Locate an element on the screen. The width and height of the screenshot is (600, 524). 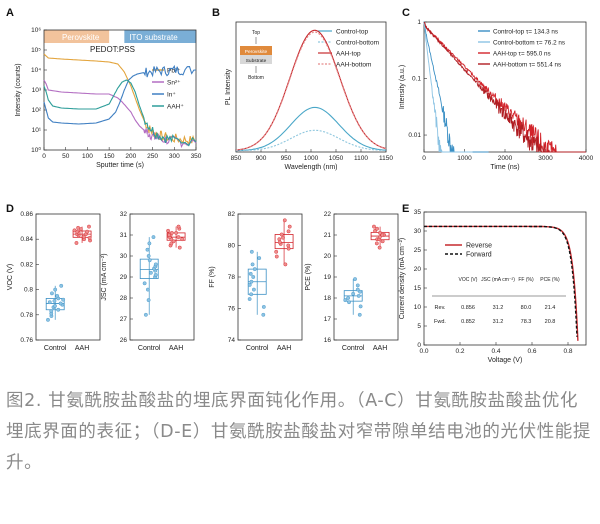
x-tick-label: 3000 is located at coordinates (545, 158).